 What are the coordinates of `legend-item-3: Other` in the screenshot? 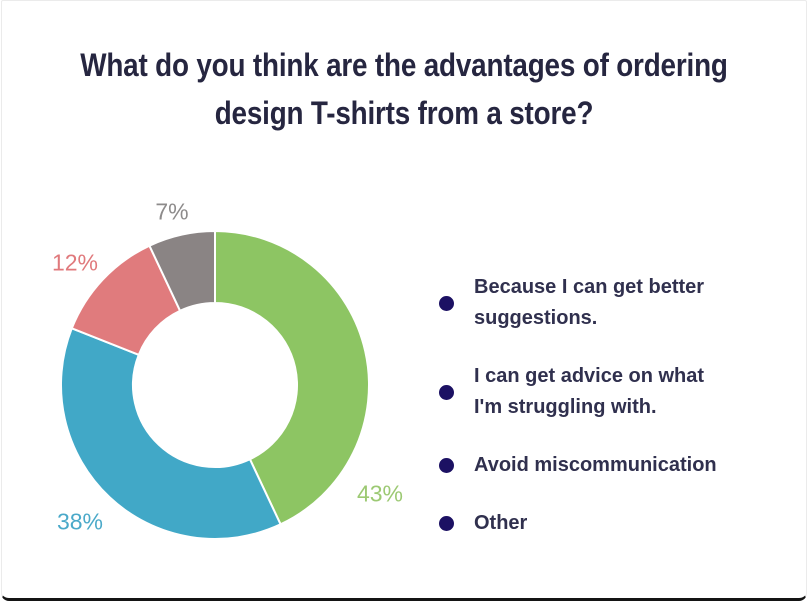 It's located at (589, 523).